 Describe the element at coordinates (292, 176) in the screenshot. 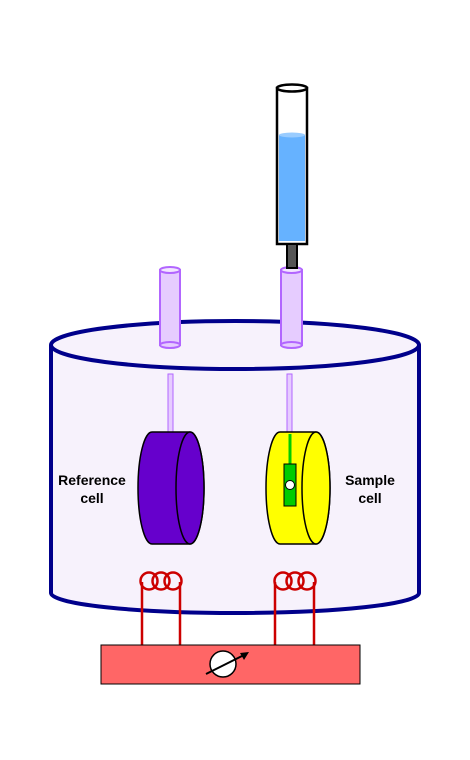

I see `syringe-icon` at that location.